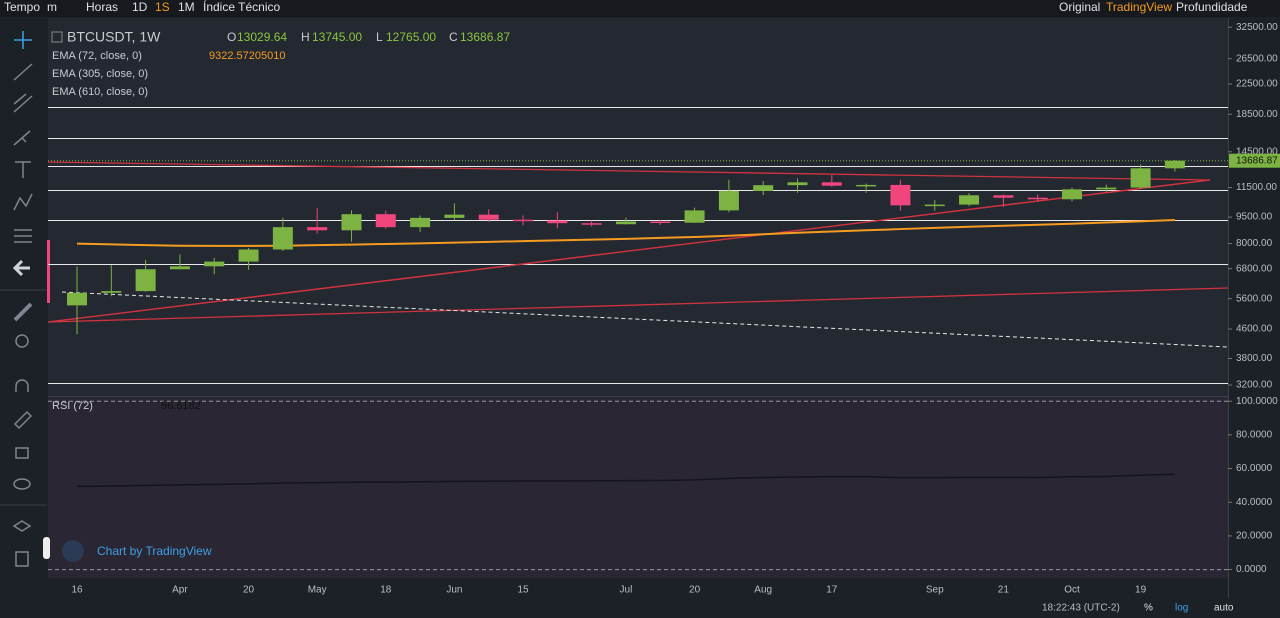 This screenshot has height=618, width=1280. What do you see at coordinates (22, 385) in the screenshot?
I see `magnet-tool` at bounding box center [22, 385].